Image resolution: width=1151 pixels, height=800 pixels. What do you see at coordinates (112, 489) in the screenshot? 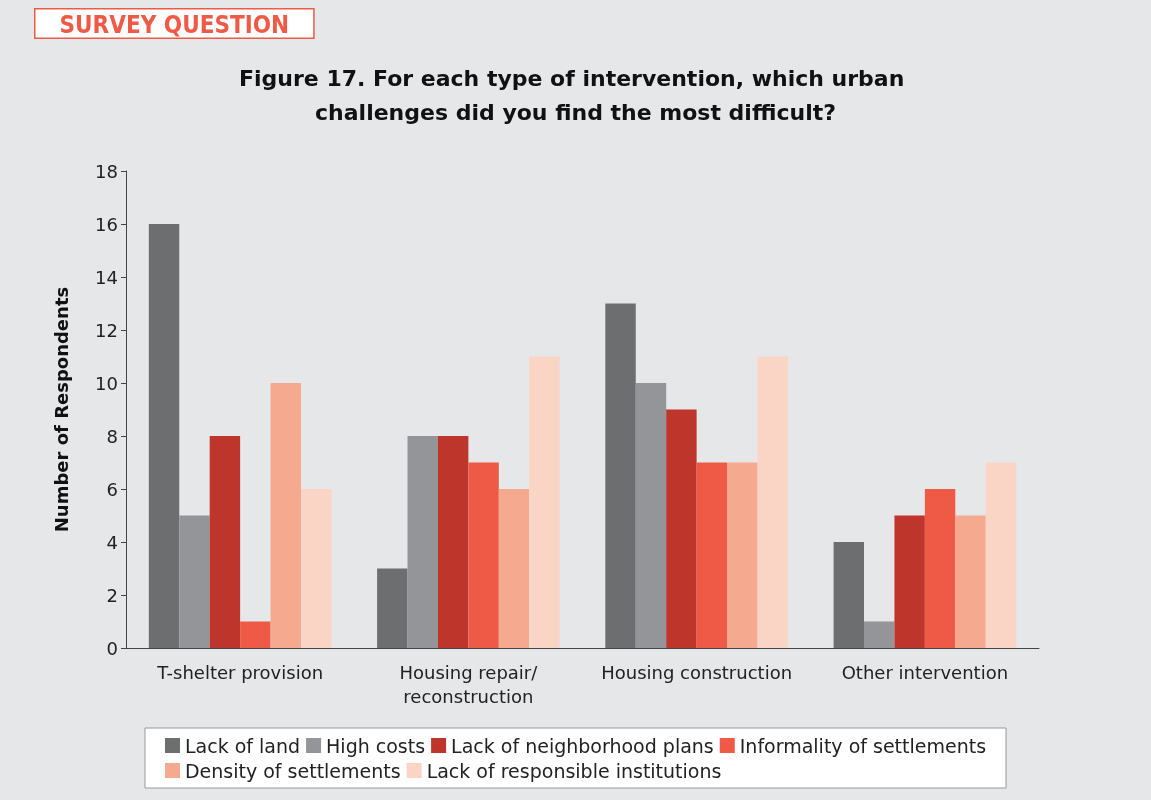
I see `y-tick-label: 6` at bounding box center [112, 489].